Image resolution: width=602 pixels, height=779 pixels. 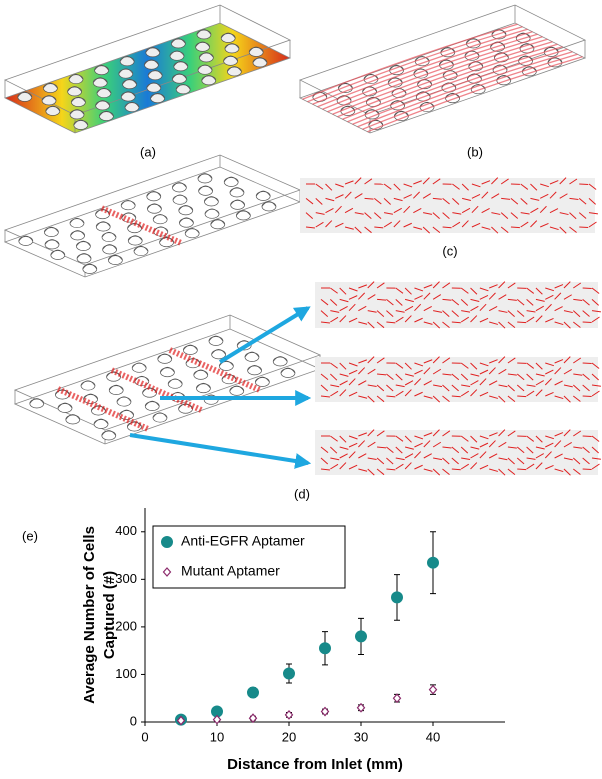 What do you see at coordinates (456, 452) in the screenshot?
I see `section-slice` at bounding box center [456, 452].